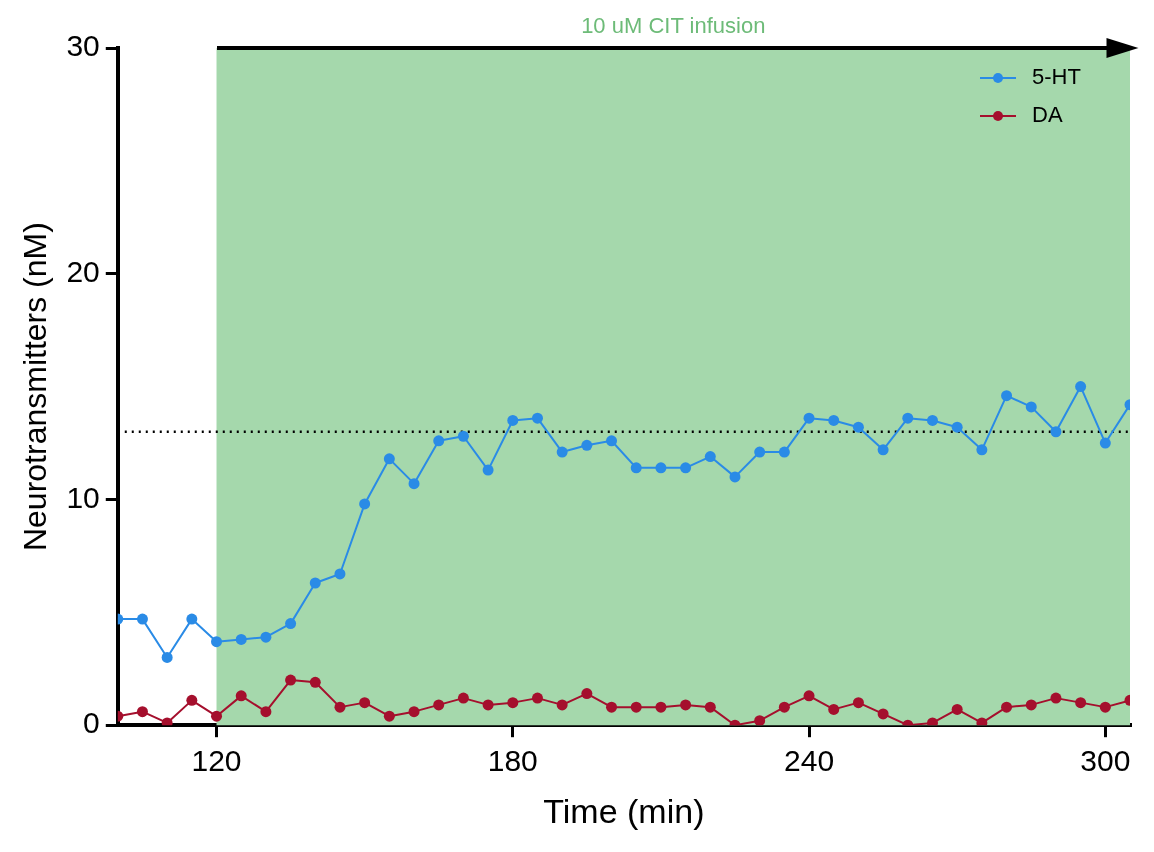  Describe the element at coordinates (91, 723) in the screenshot. I see `y-tick-label: 0` at that location.